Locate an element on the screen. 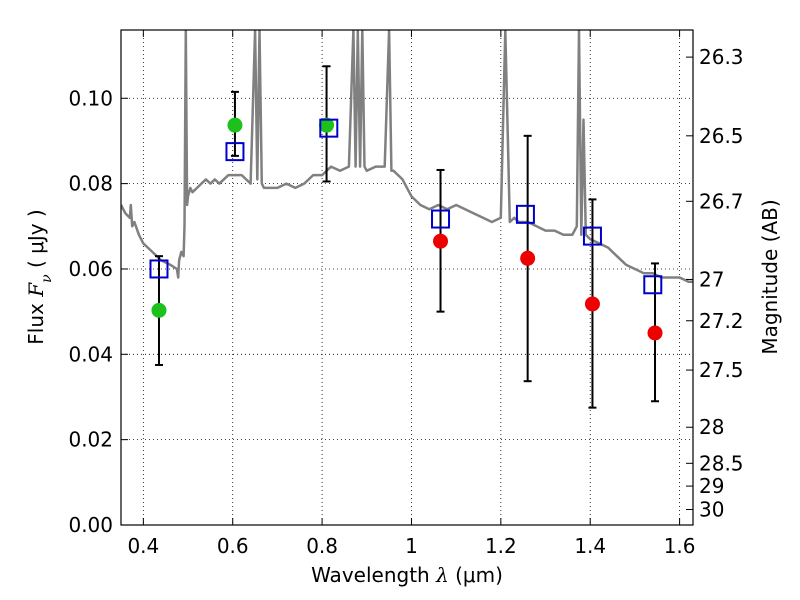  magnitude-tick-label: 26.3 is located at coordinates (721, 57).